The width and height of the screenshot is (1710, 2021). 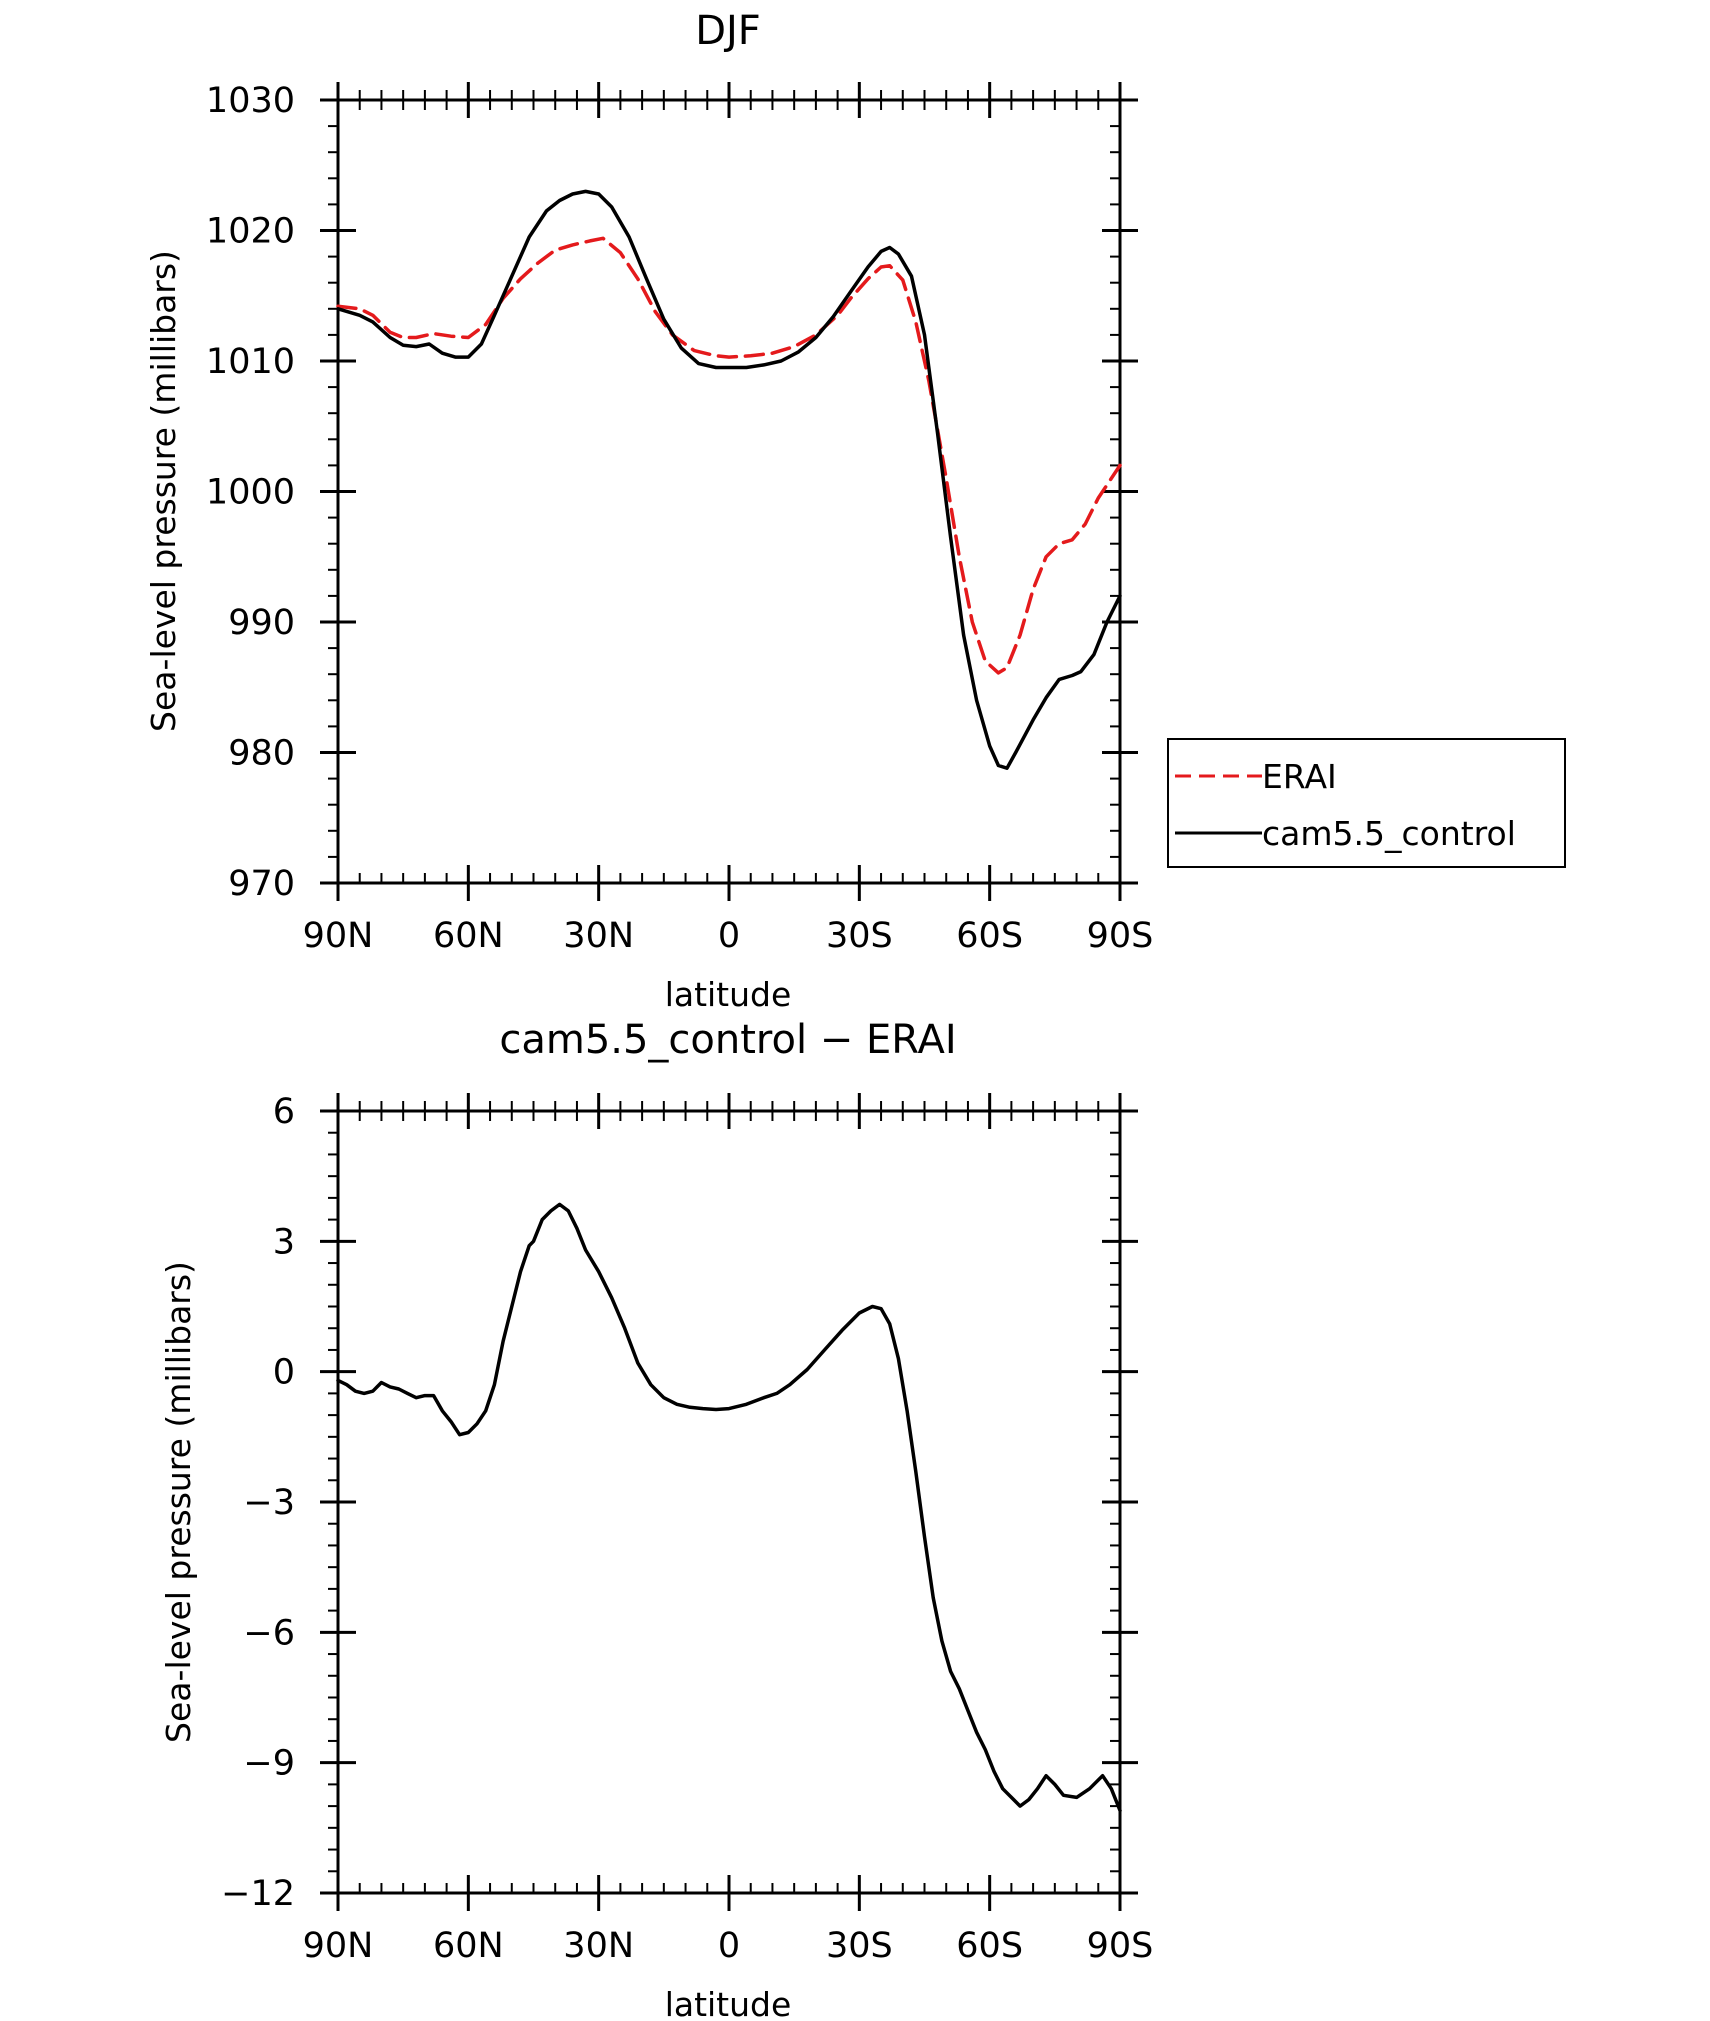 I want to click on legend-box, so click(x=1366, y=803).